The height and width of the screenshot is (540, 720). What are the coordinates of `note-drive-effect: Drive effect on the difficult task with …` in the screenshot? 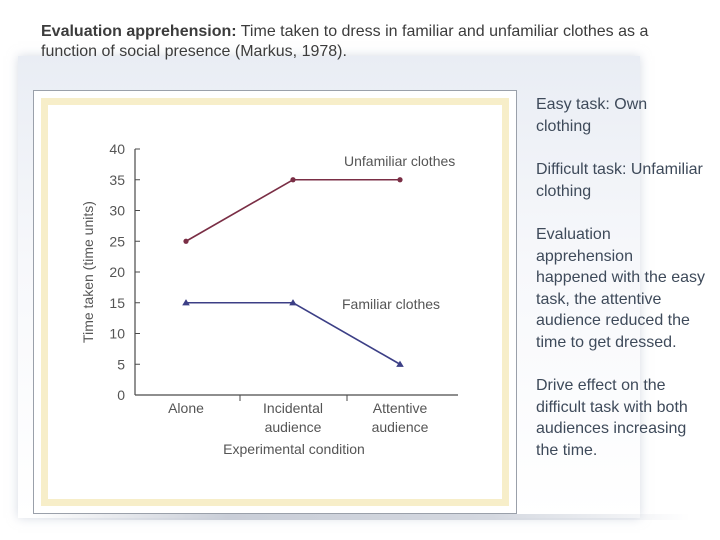 It's located at (612, 418).